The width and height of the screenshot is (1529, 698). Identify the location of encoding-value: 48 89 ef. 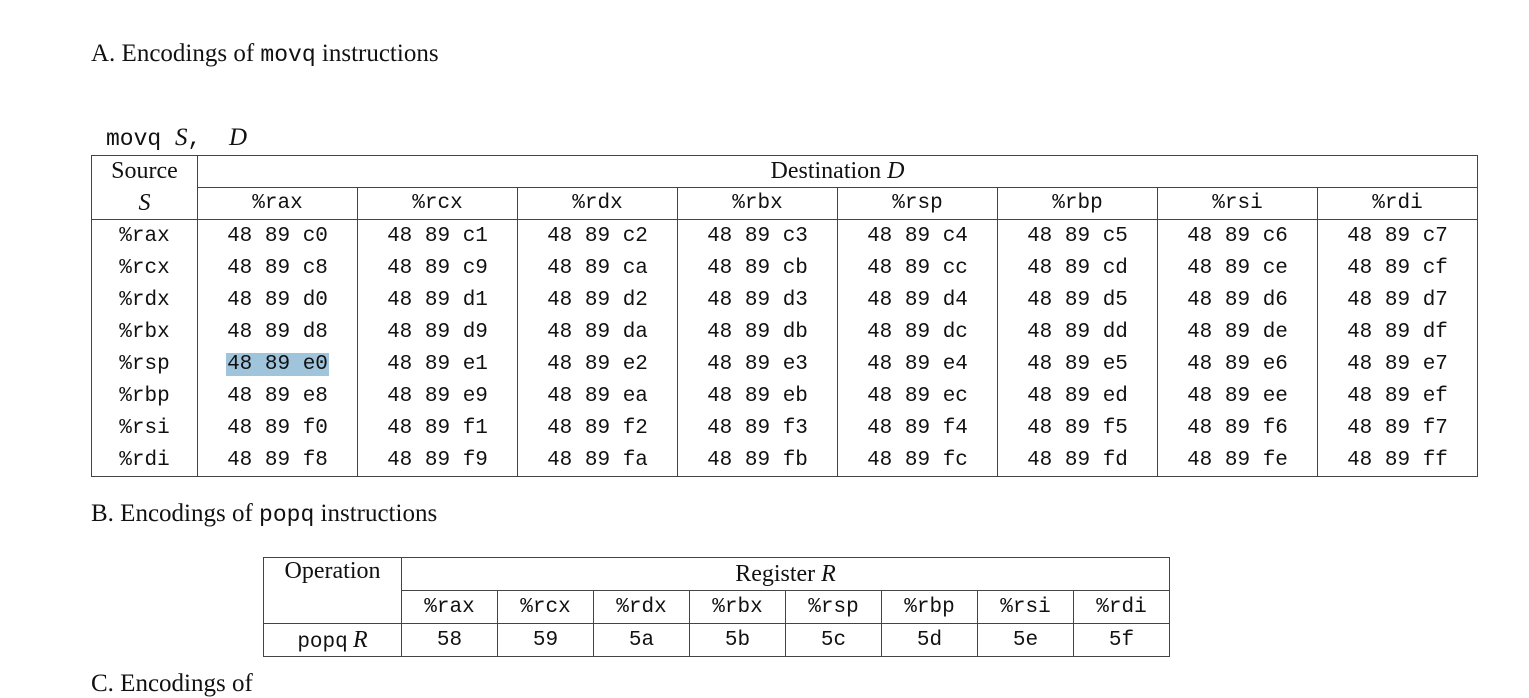
(1397, 396).